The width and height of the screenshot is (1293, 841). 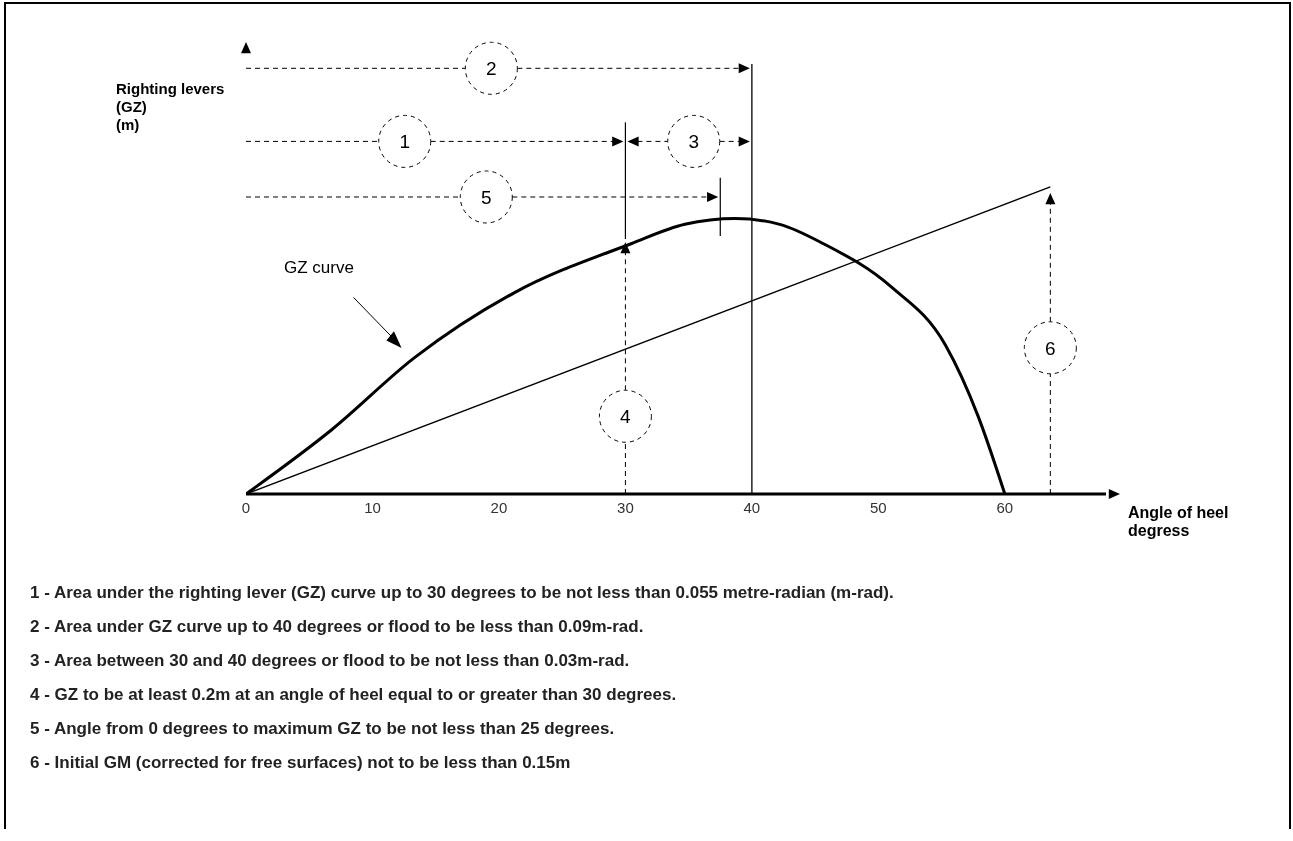 I want to click on text: 3, so click(x=693, y=142).